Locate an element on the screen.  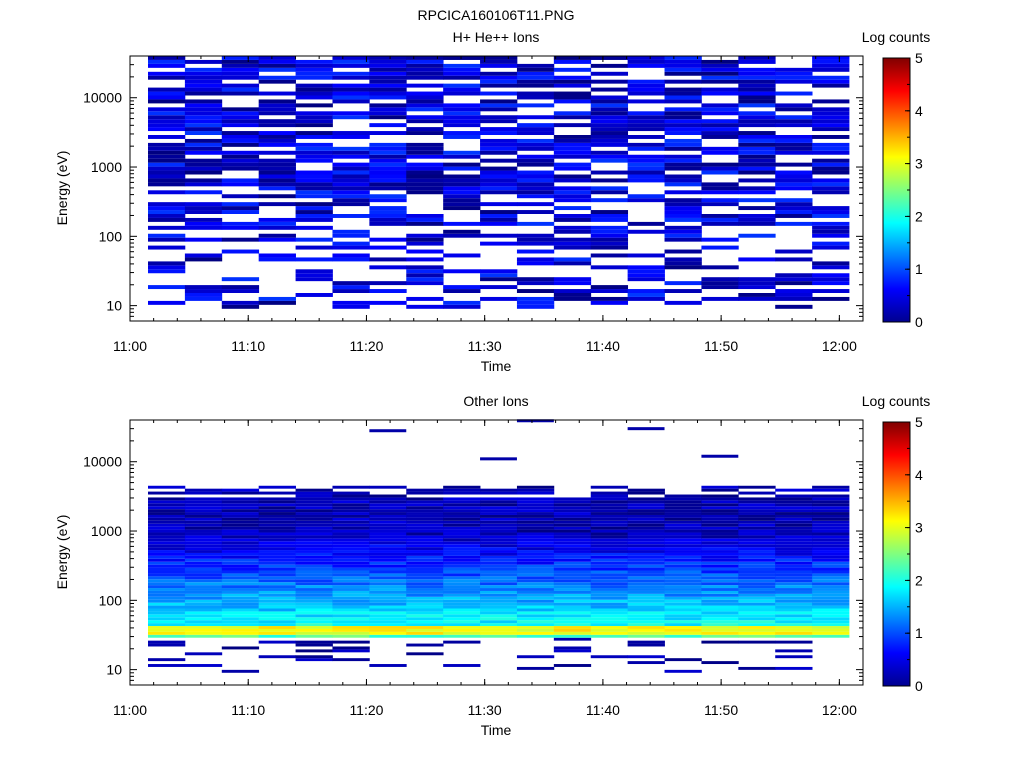
y-axis-label: Energy (eV) is located at coordinates (62, 188).